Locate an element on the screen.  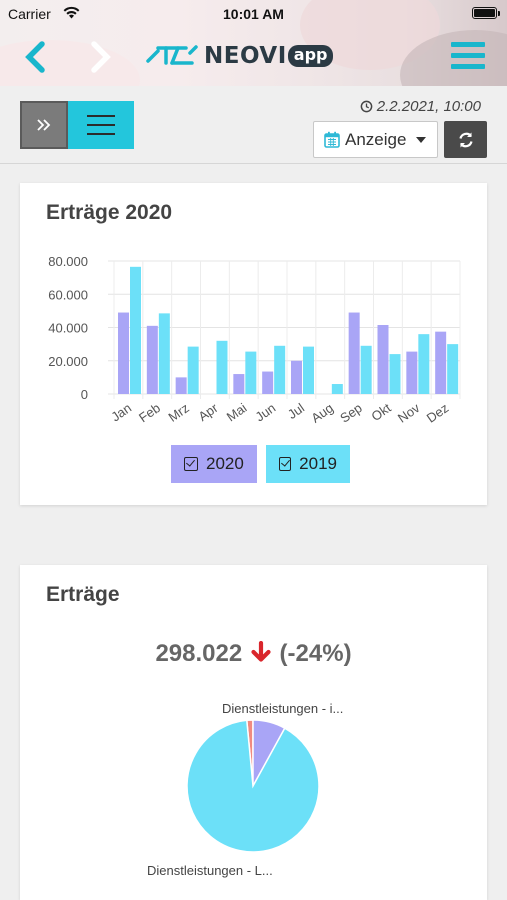
double-chevron-right-icon is located at coordinates (44, 125).